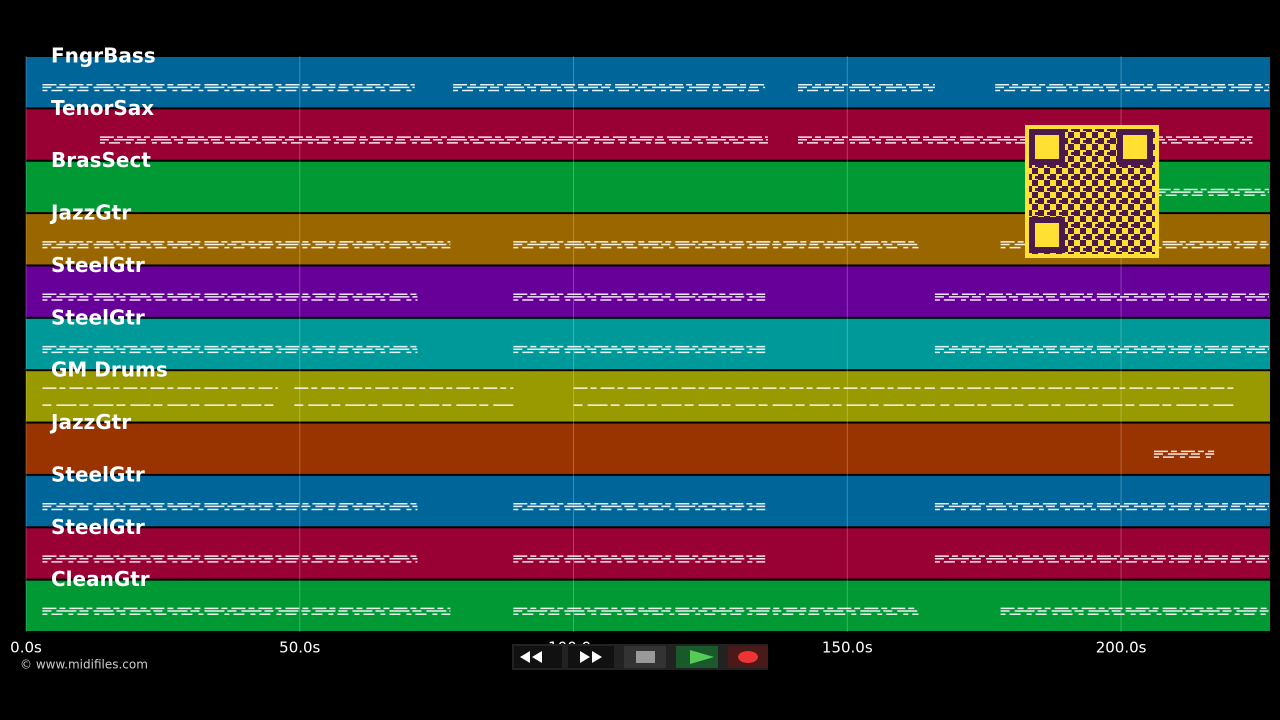 The width and height of the screenshot is (1280, 720). What do you see at coordinates (101, 160) in the screenshot?
I see `track-name: BrasSect` at bounding box center [101, 160].